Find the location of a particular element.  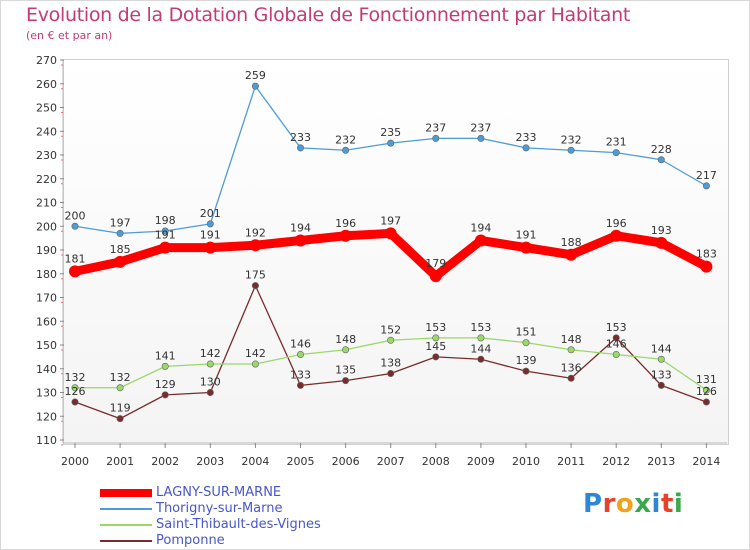

data-label: 129 is located at coordinates (165, 384).